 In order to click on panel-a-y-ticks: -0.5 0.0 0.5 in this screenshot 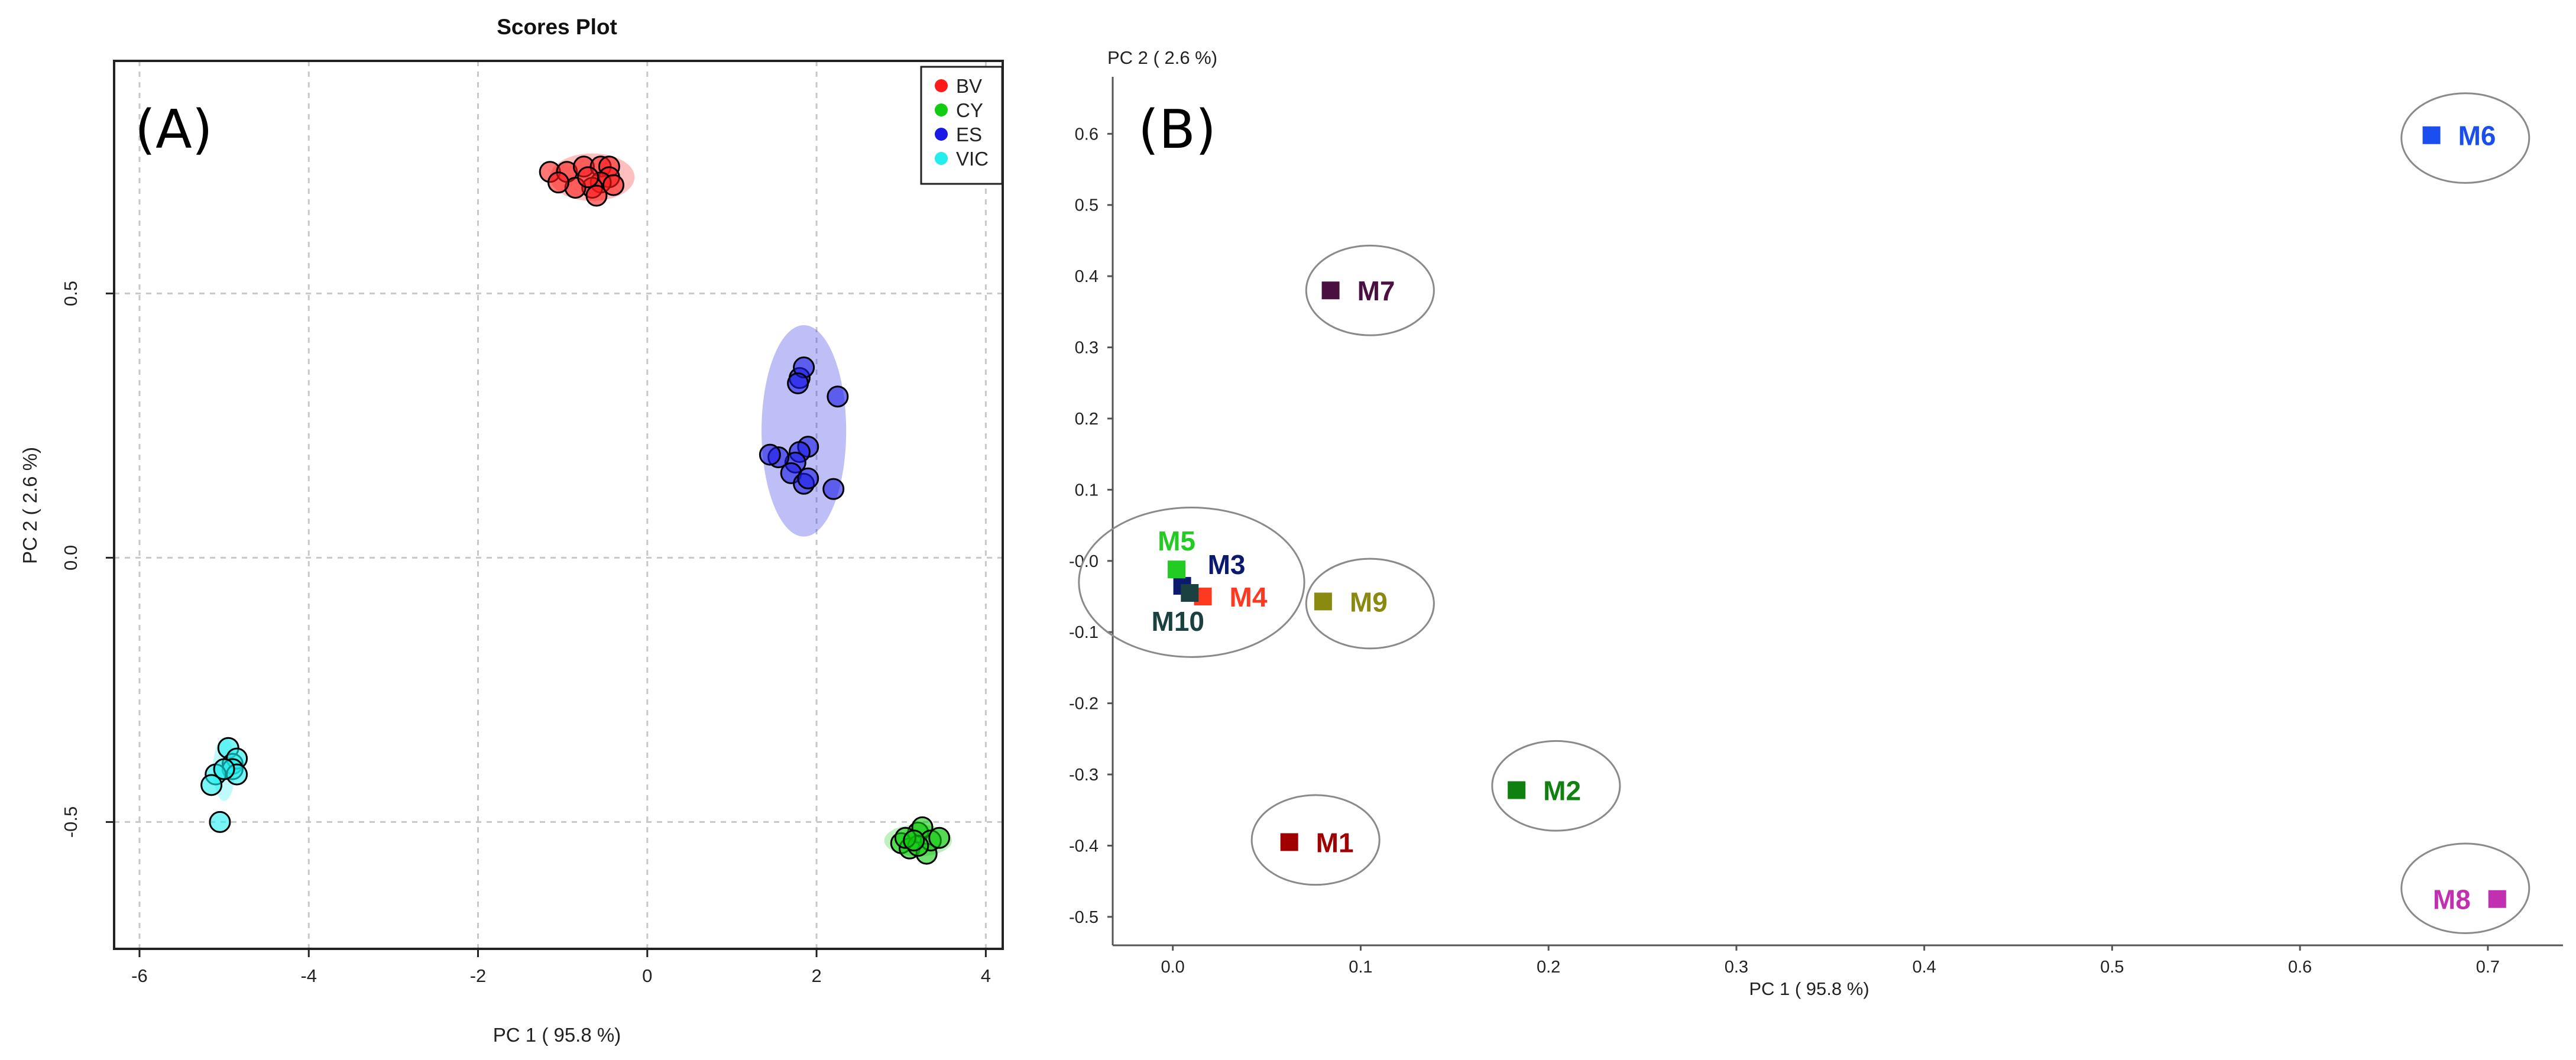, I will do `click(87, 559)`.